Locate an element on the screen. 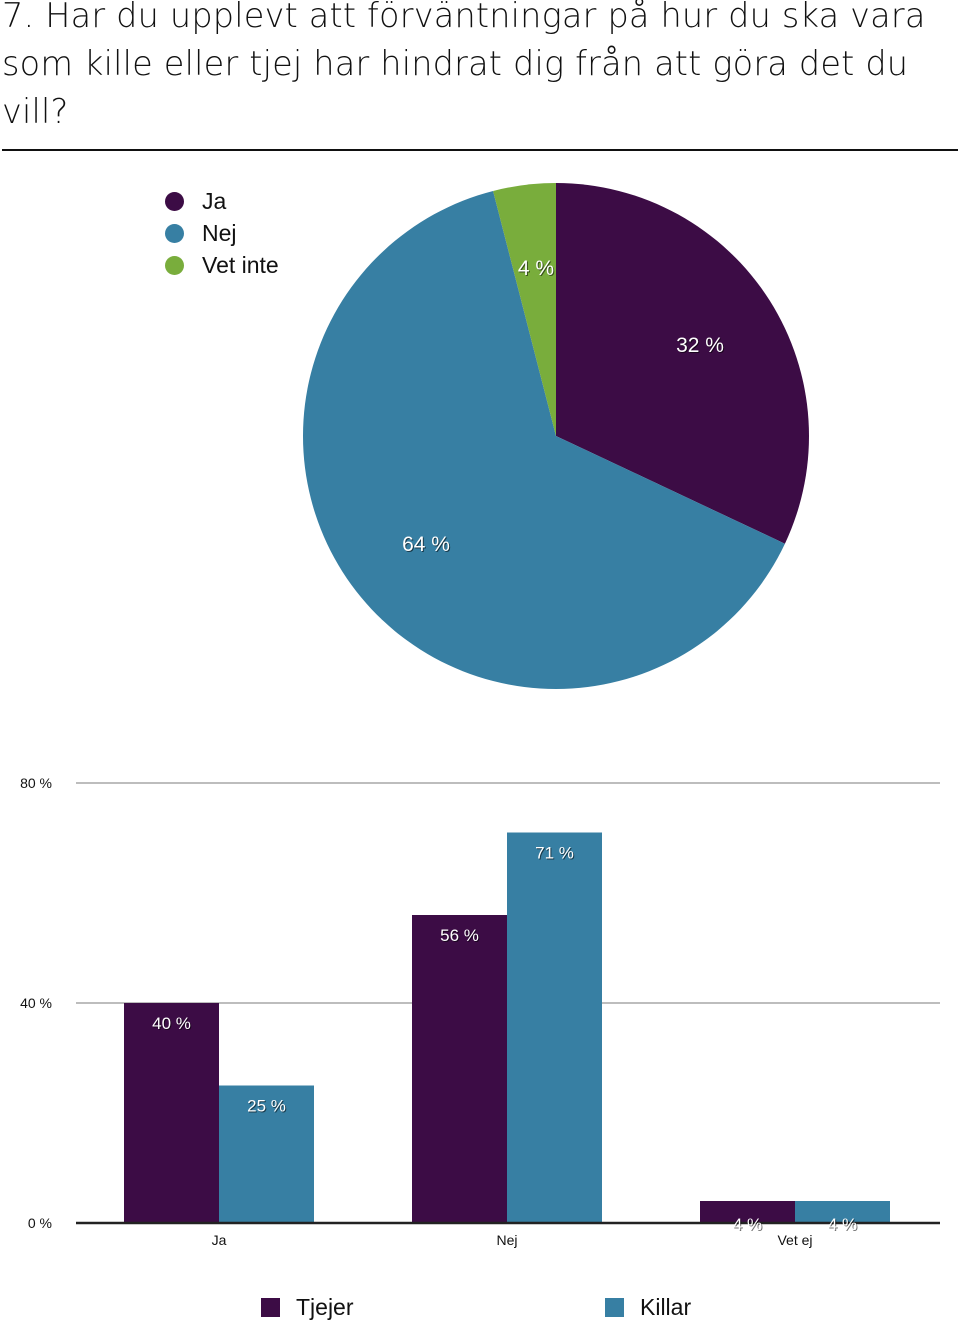 Image resolution: width=960 pixels, height=1326 pixels. bar-value-label-killar-nej-shadow: 71 % is located at coordinates (555, 854).